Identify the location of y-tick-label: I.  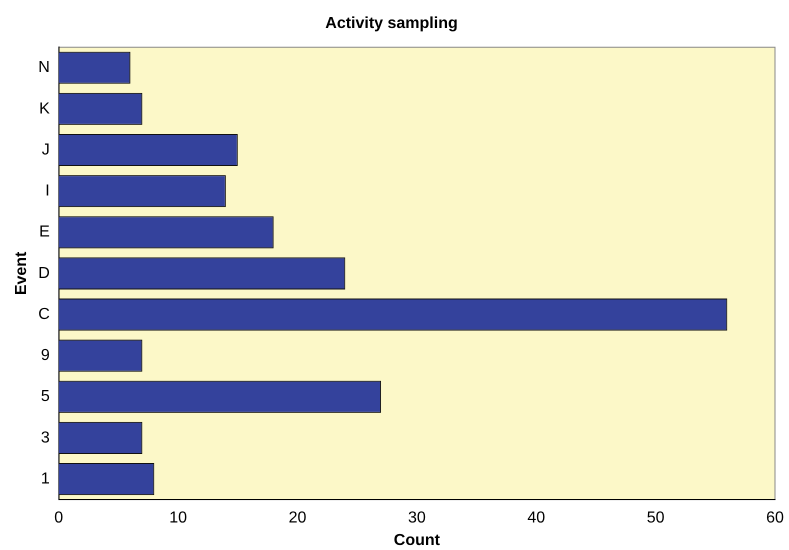
(47, 191).